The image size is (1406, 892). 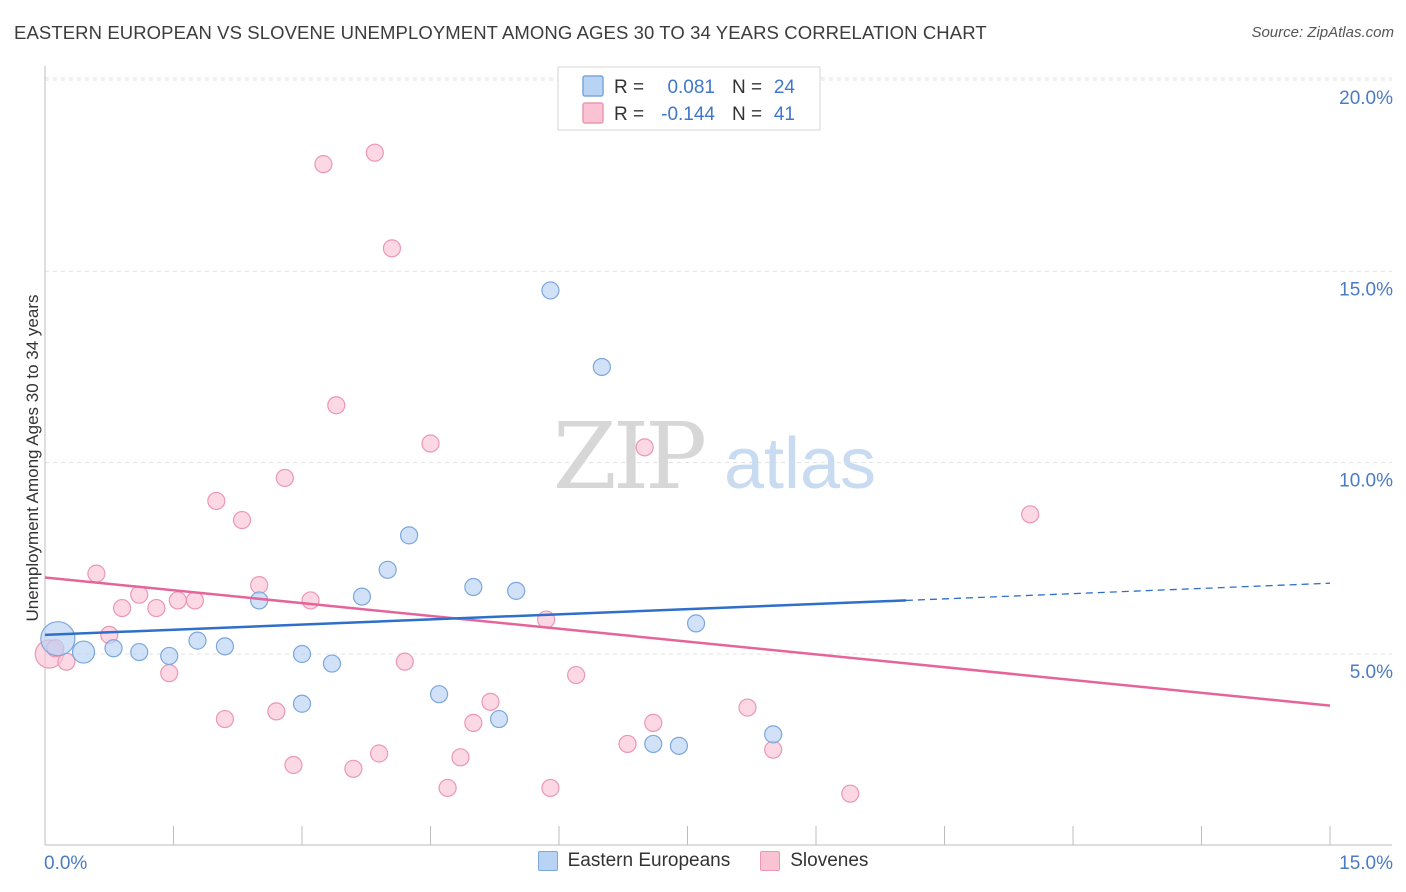 What do you see at coordinates (1366, 98) in the screenshot?
I see `y-tick-label-3: 20.0%` at bounding box center [1366, 98].